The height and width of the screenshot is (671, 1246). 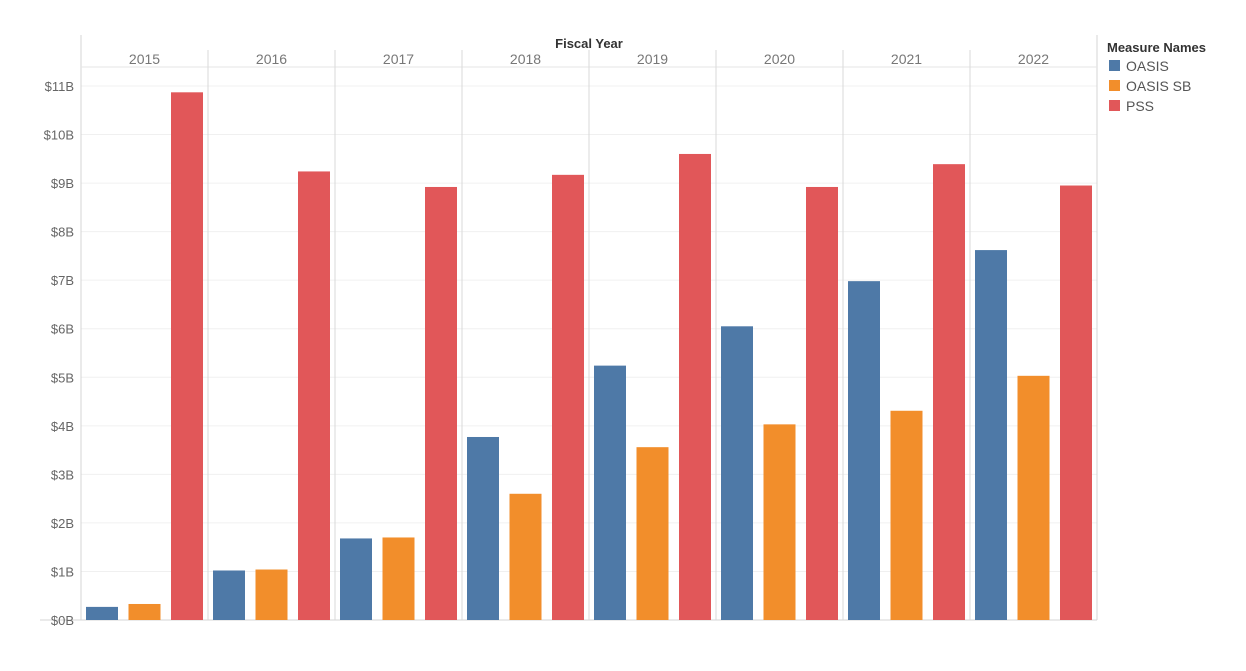 I want to click on y-tick-label: $1B, so click(x=62, y=571).